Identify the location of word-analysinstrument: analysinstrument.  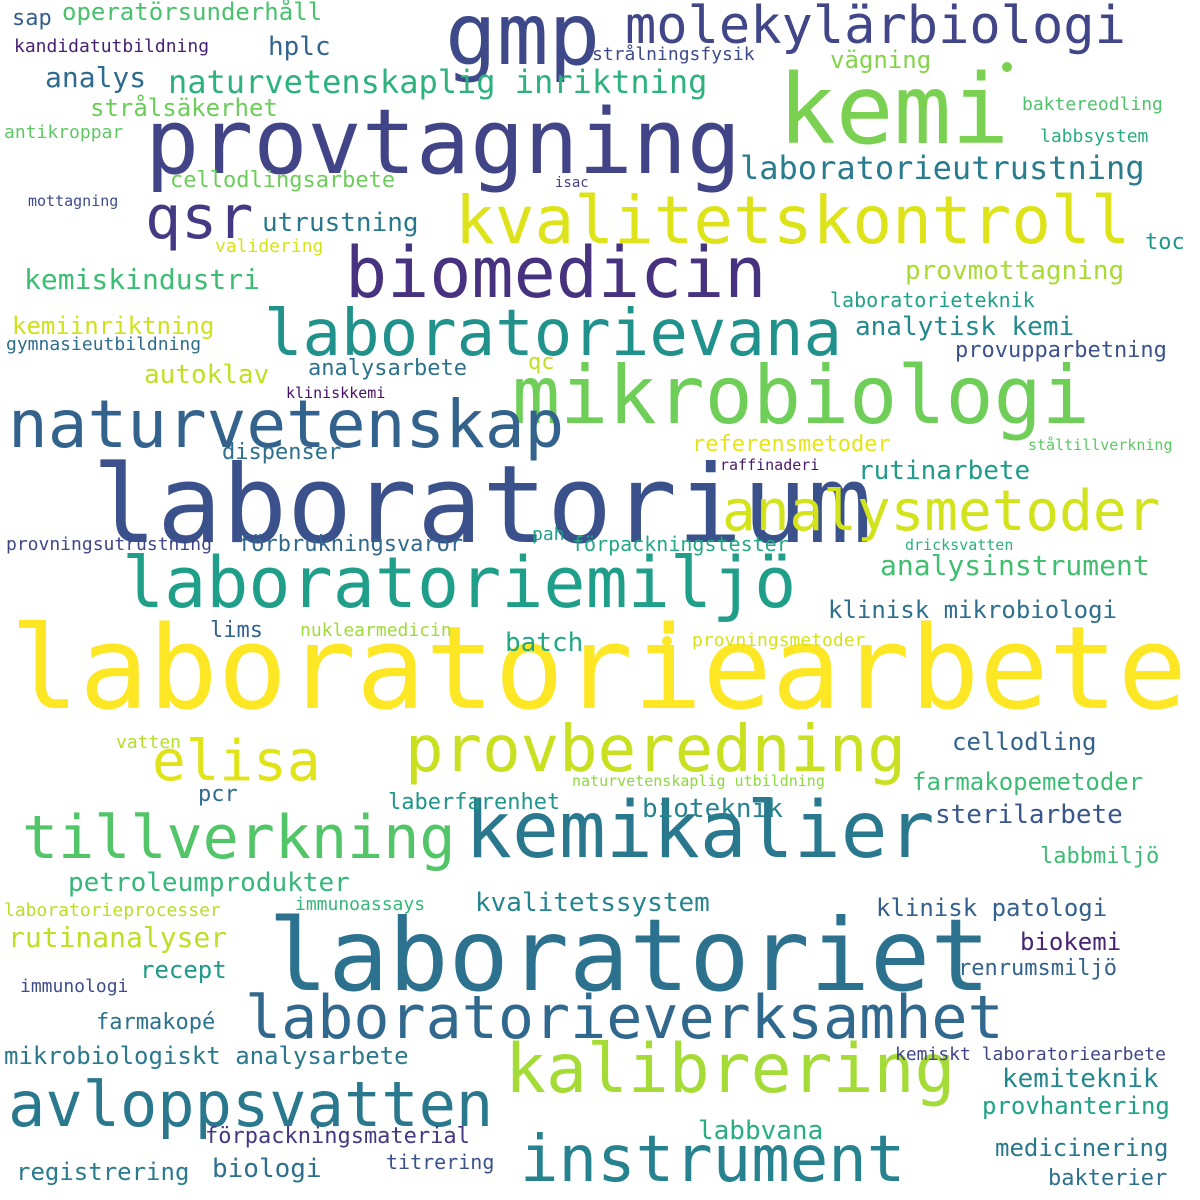
(1015, 565).